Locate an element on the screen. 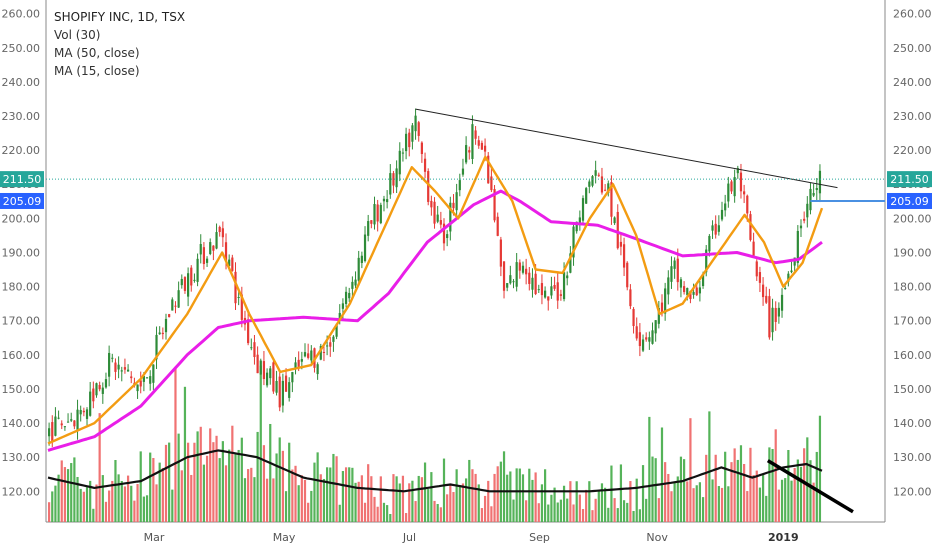  volume-trendline is located at coordinates (810, 486).